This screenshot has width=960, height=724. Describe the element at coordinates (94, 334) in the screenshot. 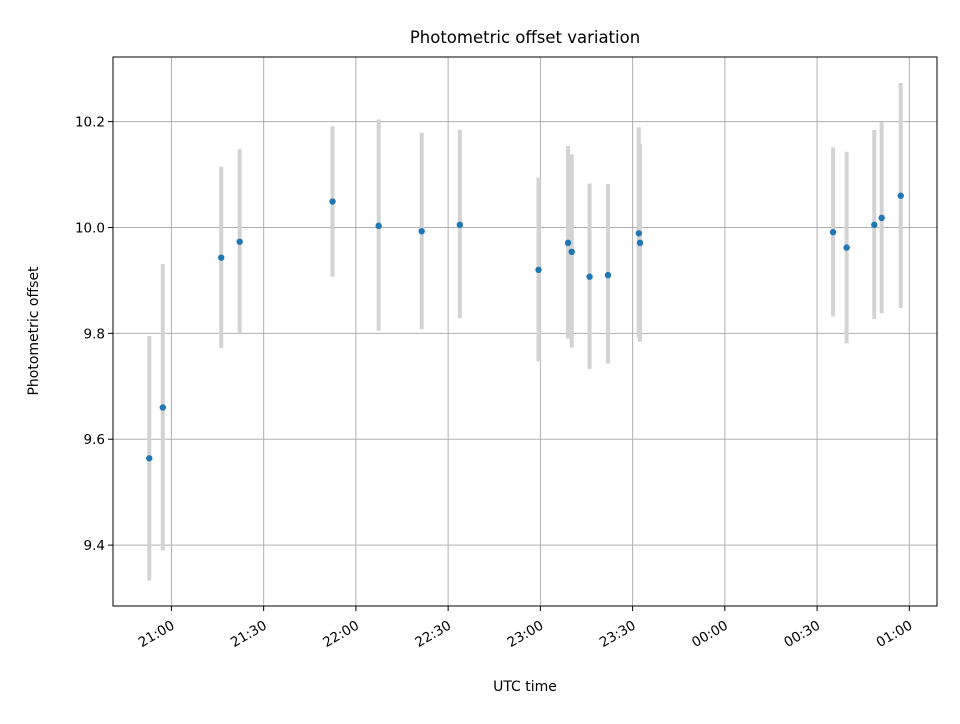

I see `y-tick-label: 9.8` at that location.